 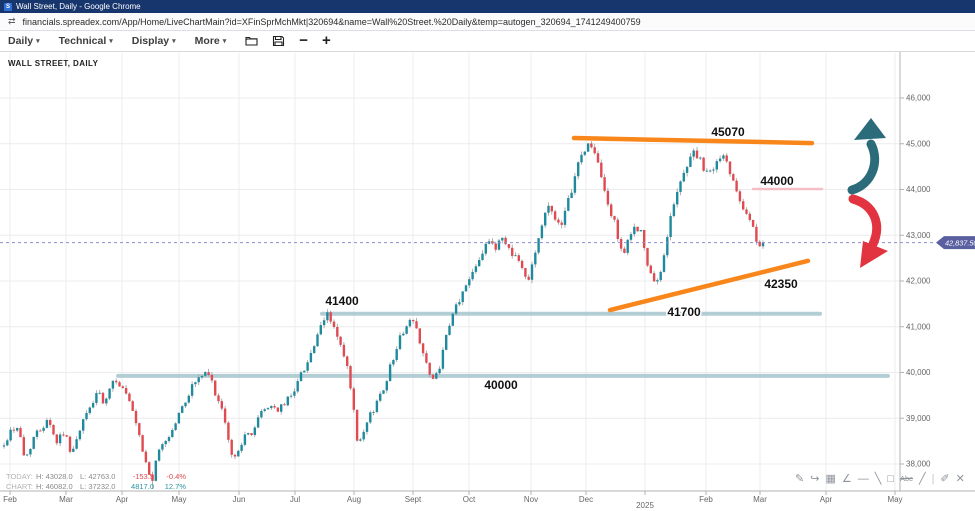 What do you see at coordinates (709, 285) in the screenshot?
I see `rising-trendline` at bounding box center [709, 285].